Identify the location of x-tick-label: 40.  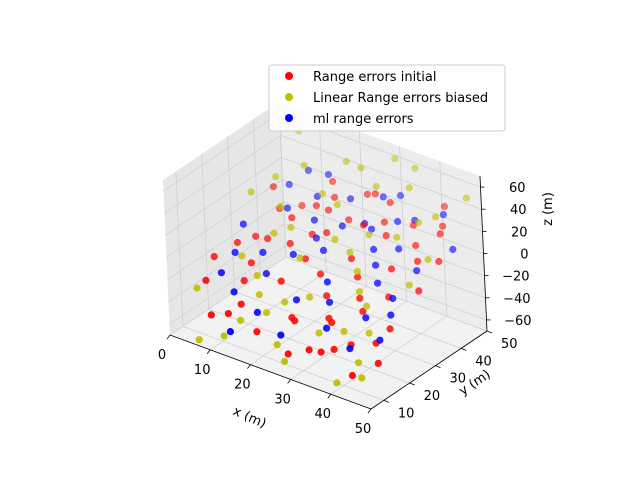
(323, 414).